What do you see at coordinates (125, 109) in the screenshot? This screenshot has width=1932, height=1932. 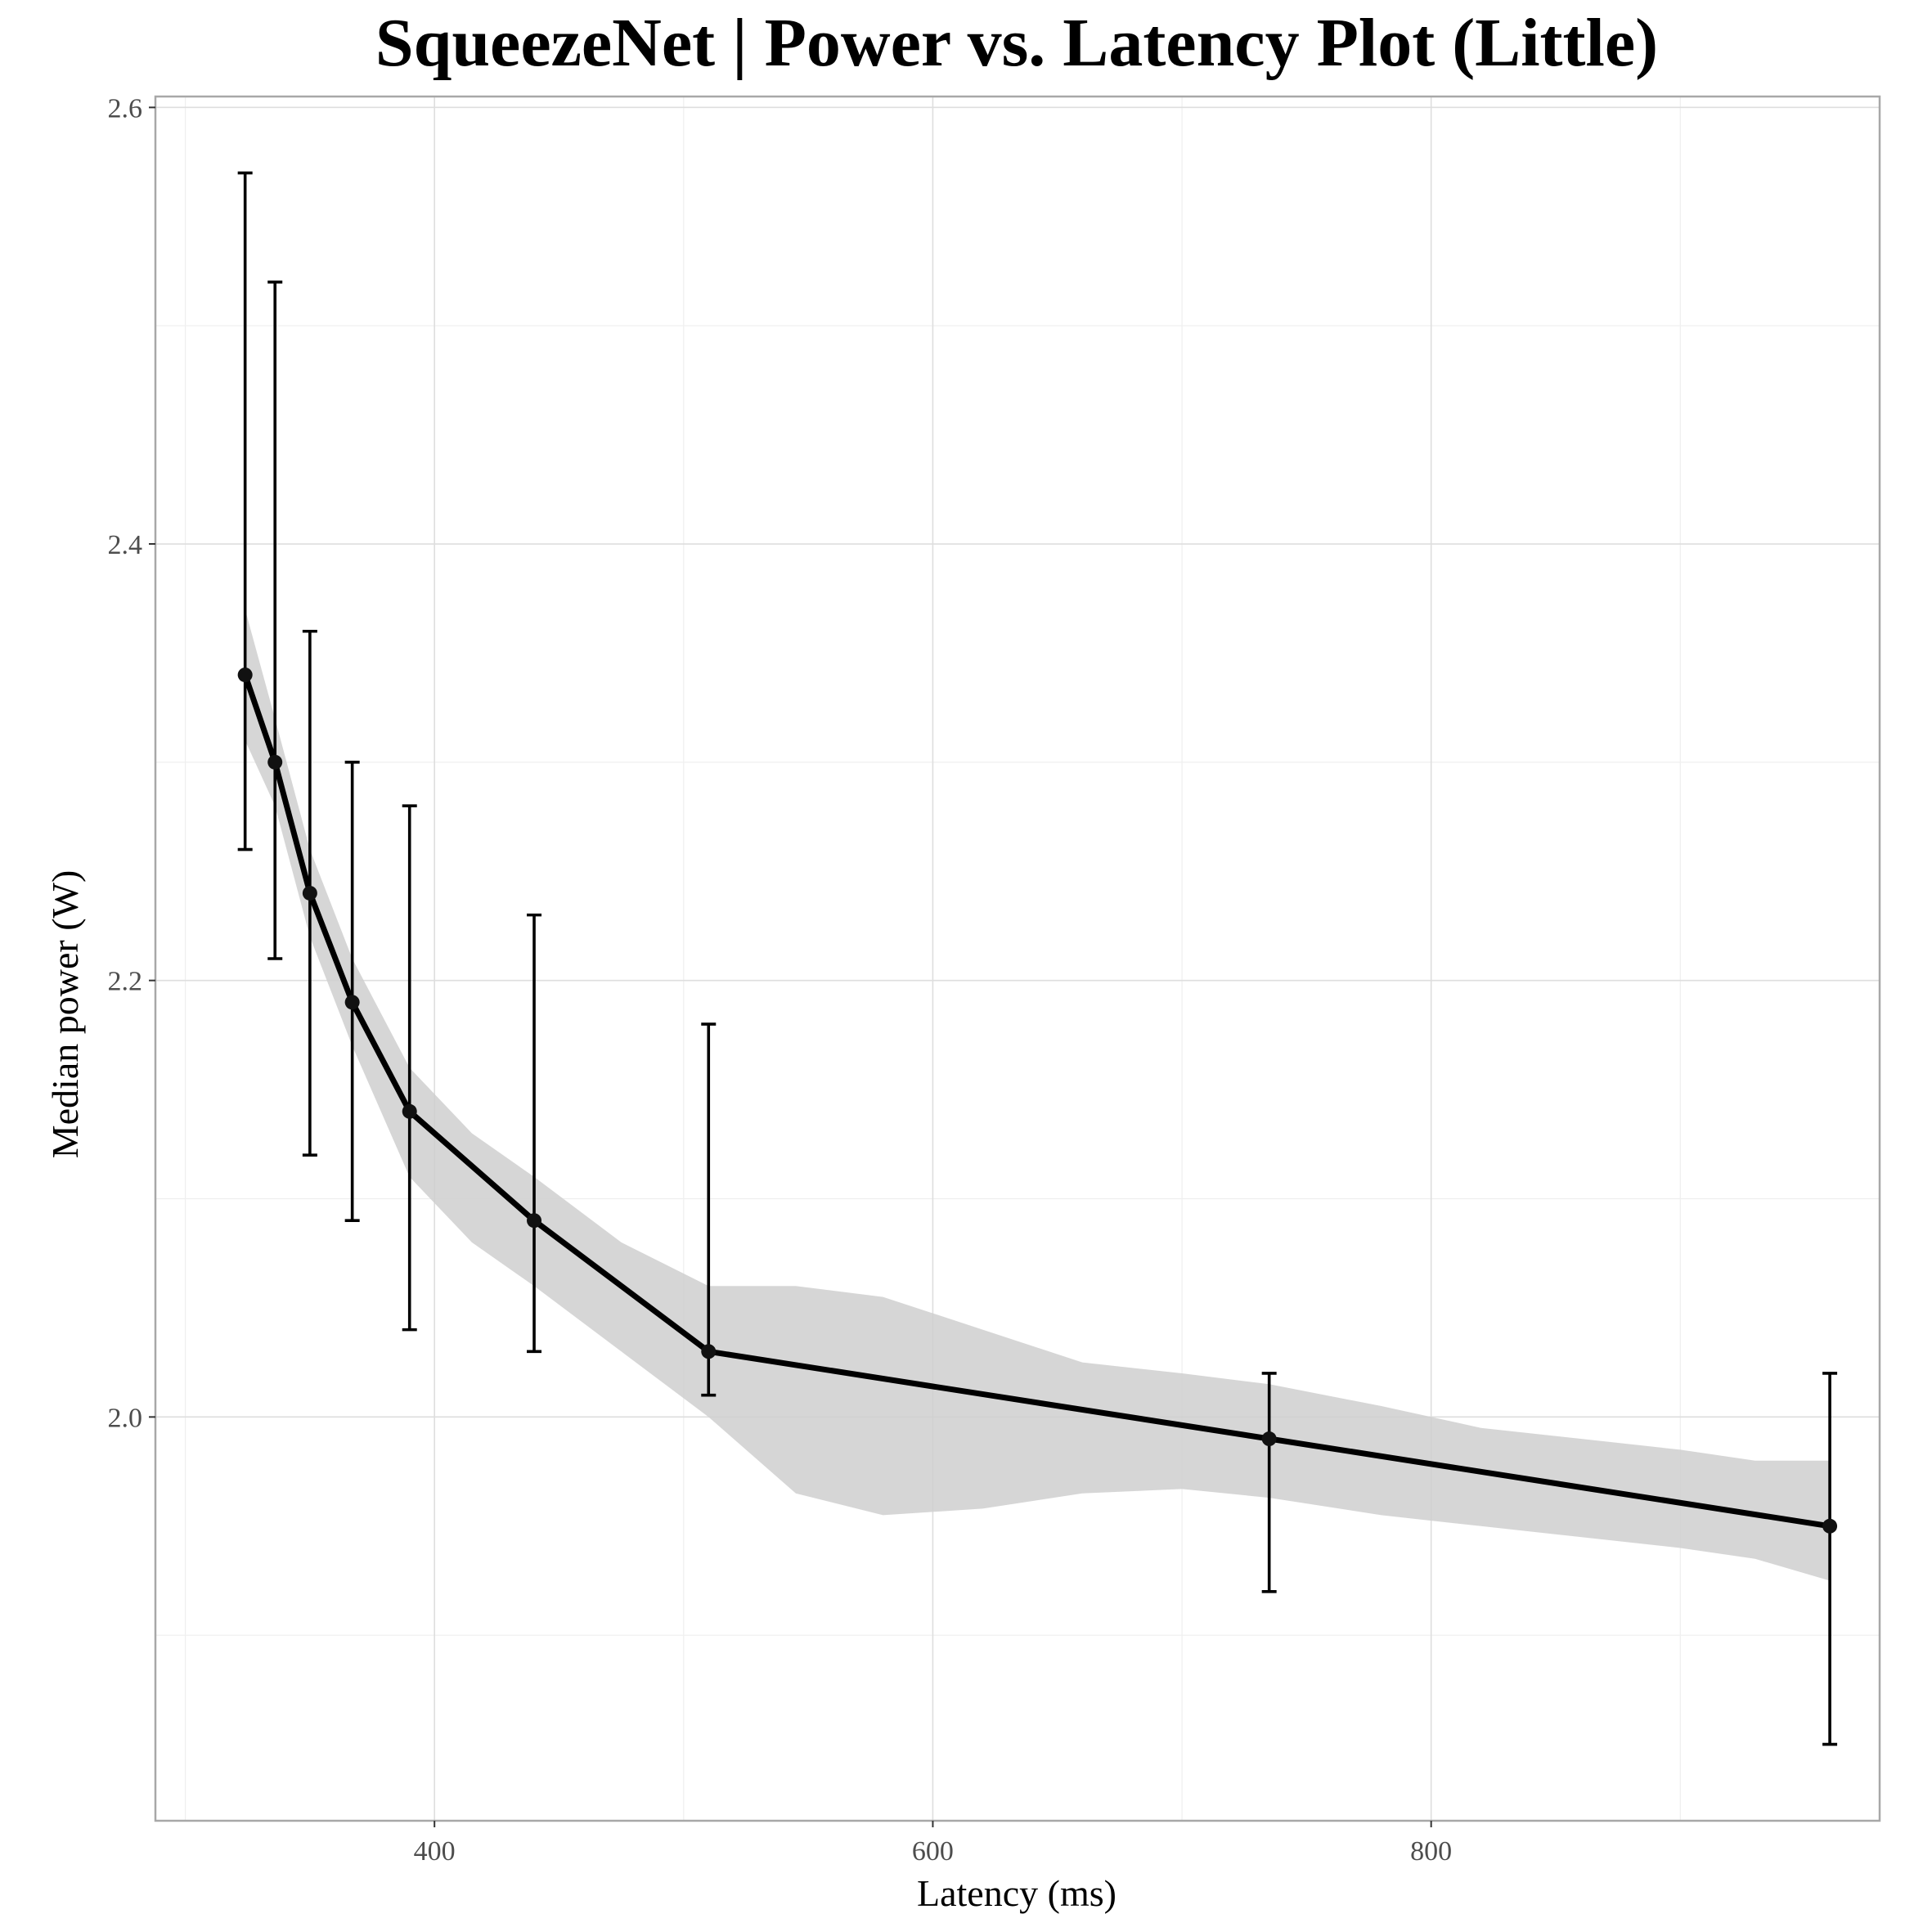 I see `y-tick-label: 2.6` at bounding box center [125, 109].